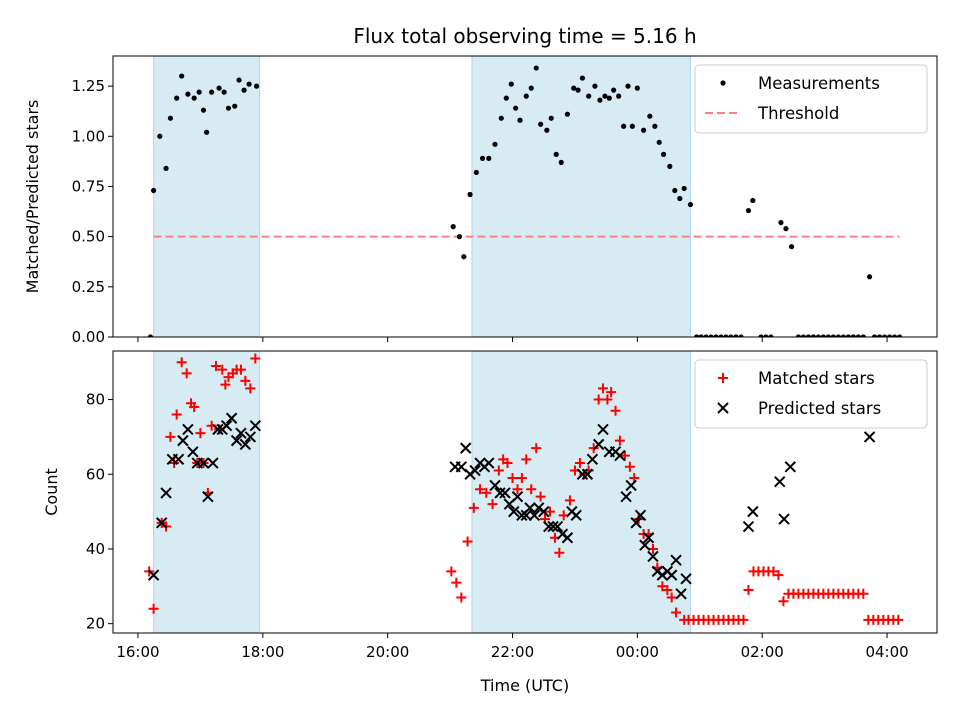  I want to click on legend-label: Matched stars, so click(816, 378).